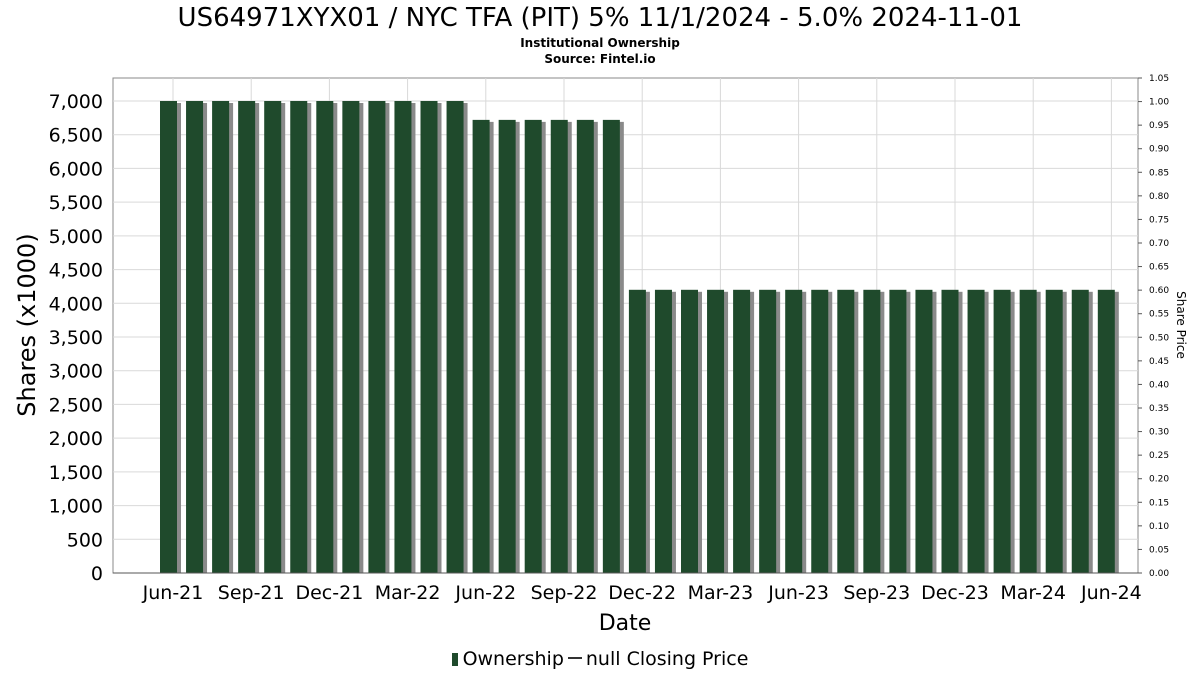 The width and height of the screenshot is (1200, 675). I want to click on x-tick-label: Mar-23, so click(721, 593).